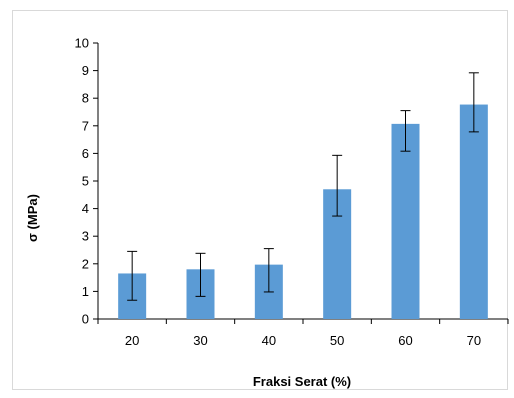 The width and height of the screenshot is (514, 398). What do you see at coordinates (474, 340) in the screenshot?
I see `x-tick-label: 70` at bounding box center [474, 340].